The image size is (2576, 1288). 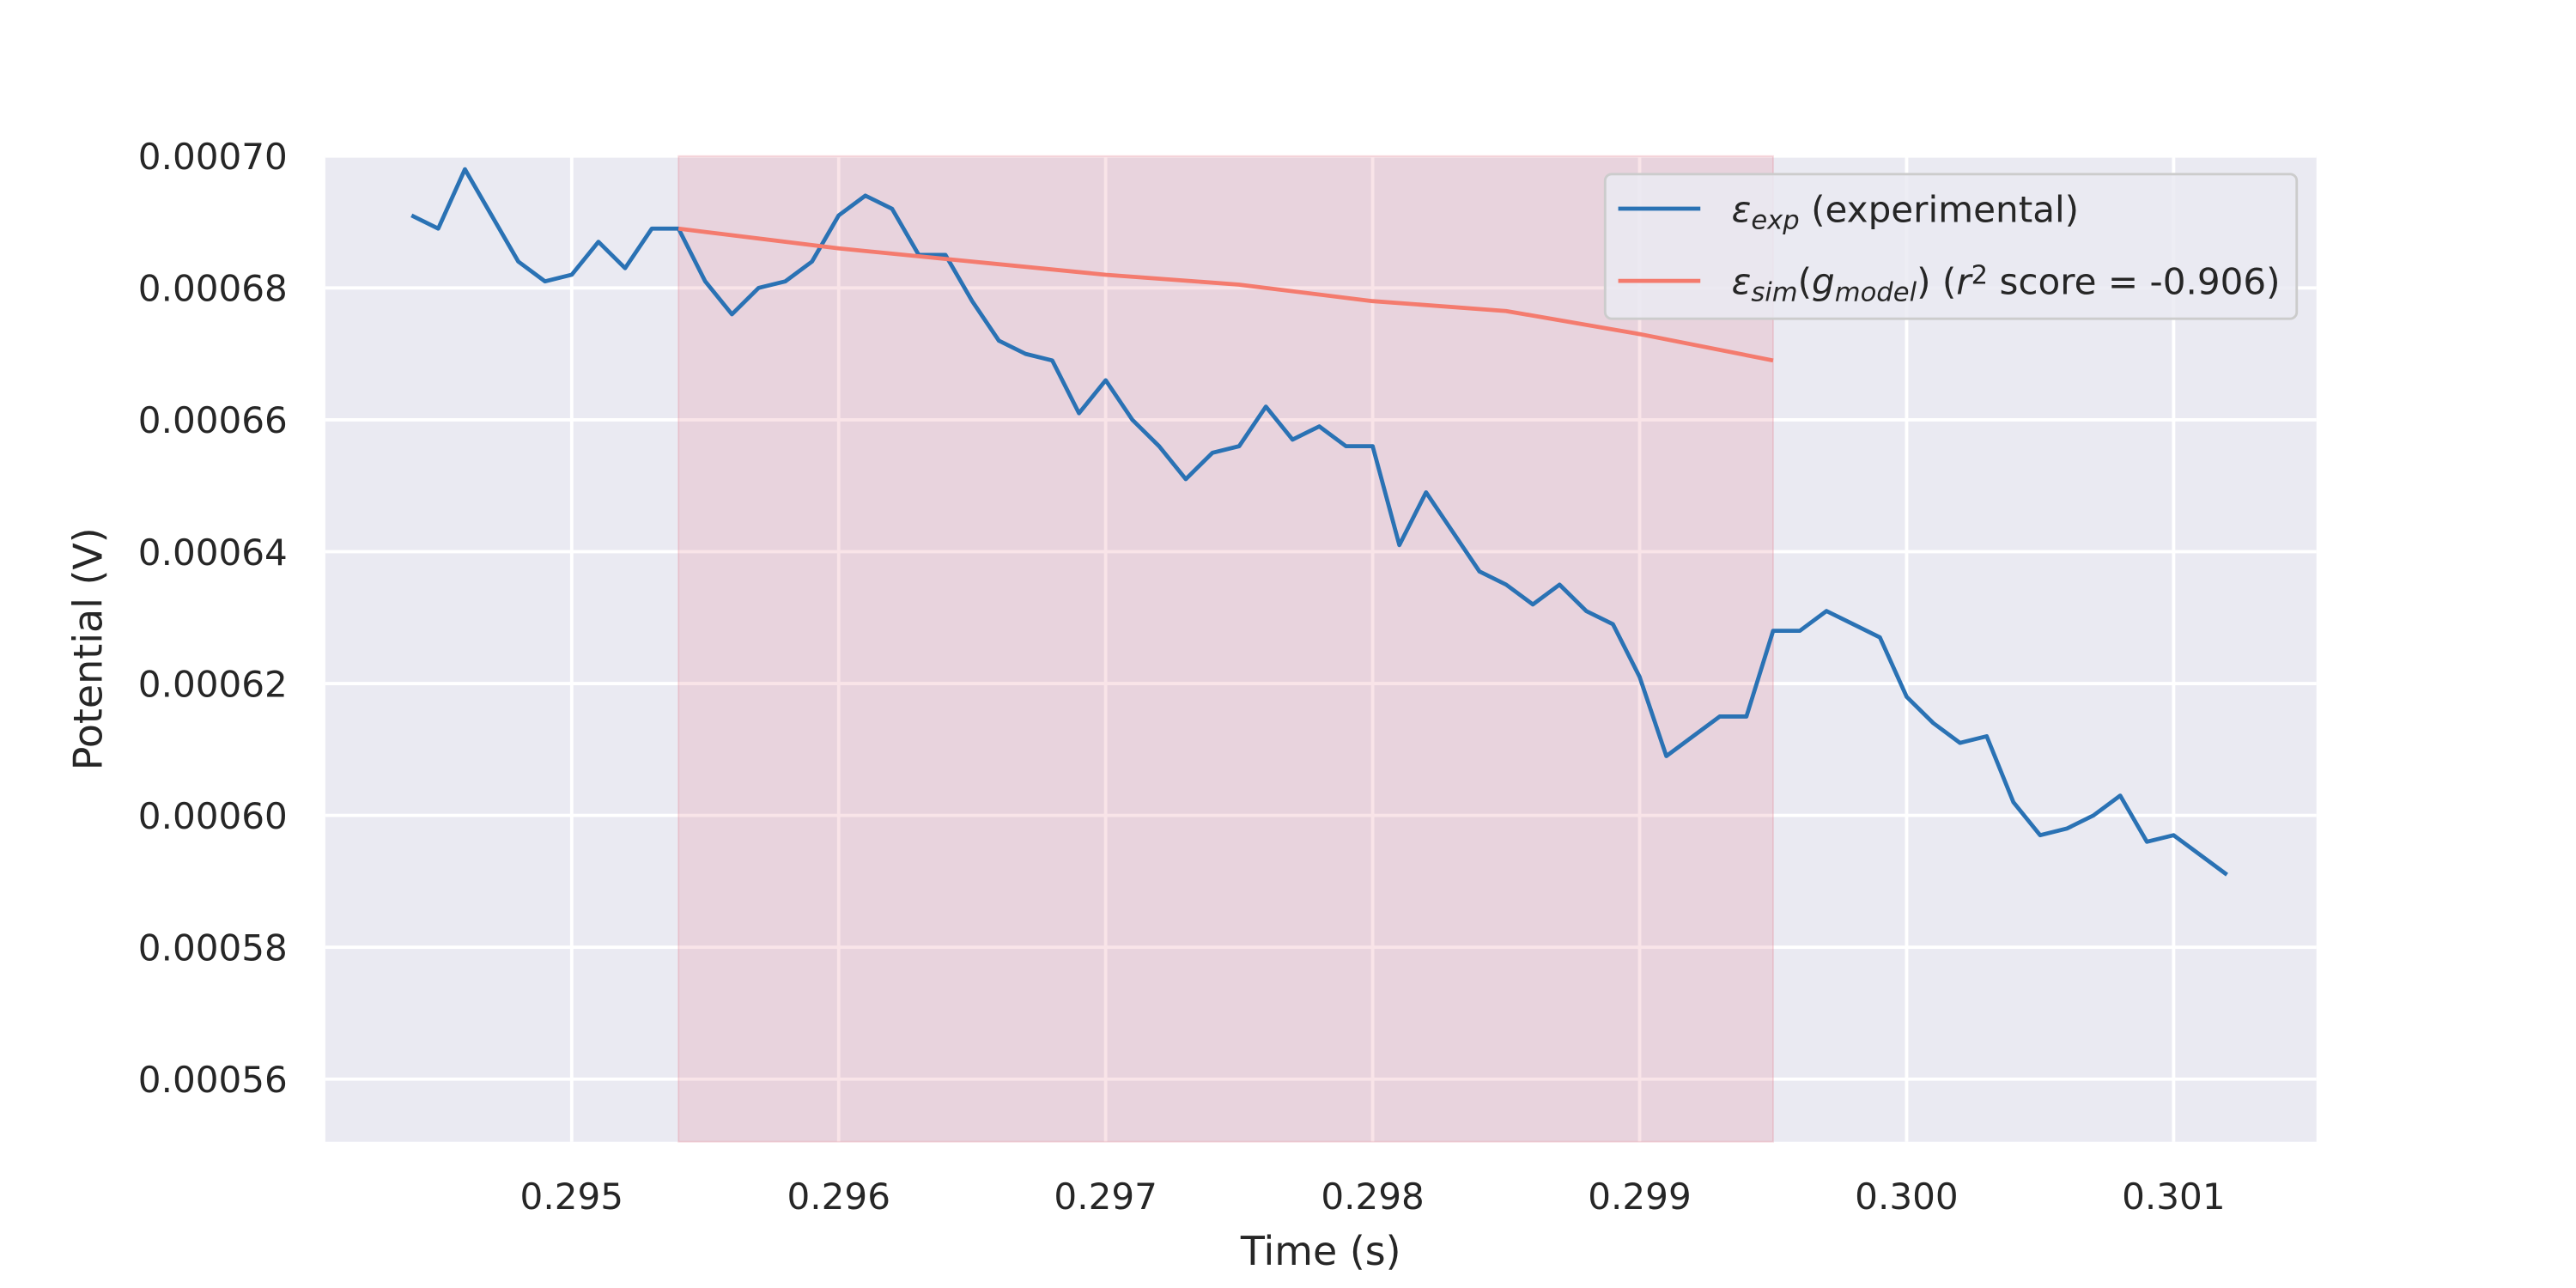 What do you see at coordinates (1774, 292) in the screenshot?
I see `legend-label-part: sim` at bounding box center [1774, 292].